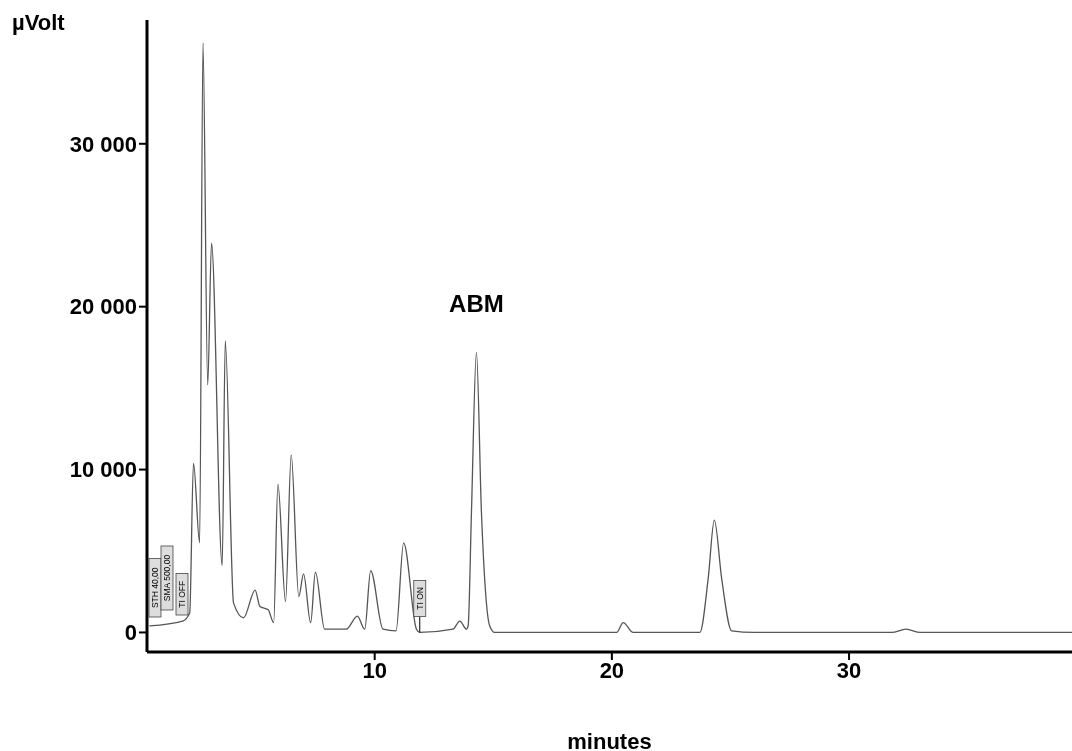 Image resolution: width=1072 pixels, height=751 pixels. What do you see at coordinates (476, 304) in the screenshot?
I see `annotation: ABM` at bounding box center [476, 304].